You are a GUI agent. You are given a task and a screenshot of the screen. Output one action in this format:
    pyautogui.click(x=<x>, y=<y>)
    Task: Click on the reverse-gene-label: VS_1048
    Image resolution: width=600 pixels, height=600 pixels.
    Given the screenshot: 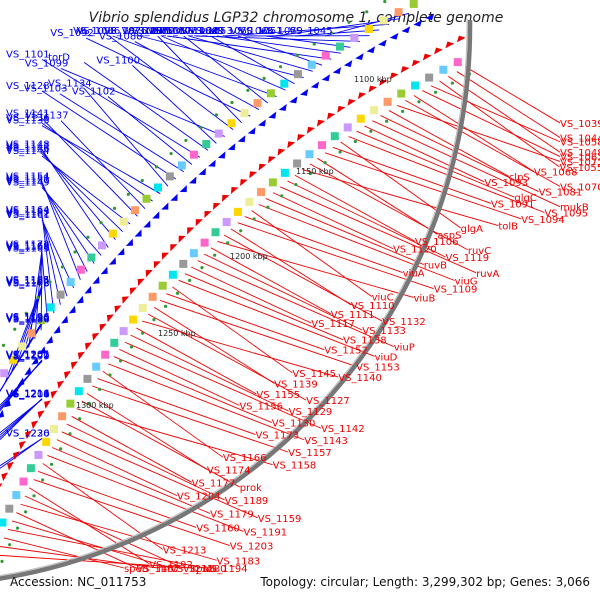 What is the action you would take?
    pyautogui.click(x=580, y=153)
    